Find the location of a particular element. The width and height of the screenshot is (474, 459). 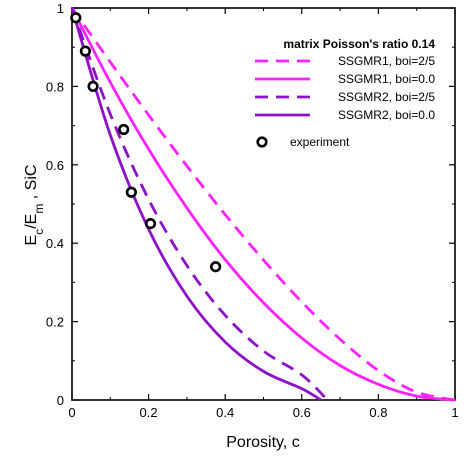

y-tick-label: 0 is located at coordinates (60, 400).